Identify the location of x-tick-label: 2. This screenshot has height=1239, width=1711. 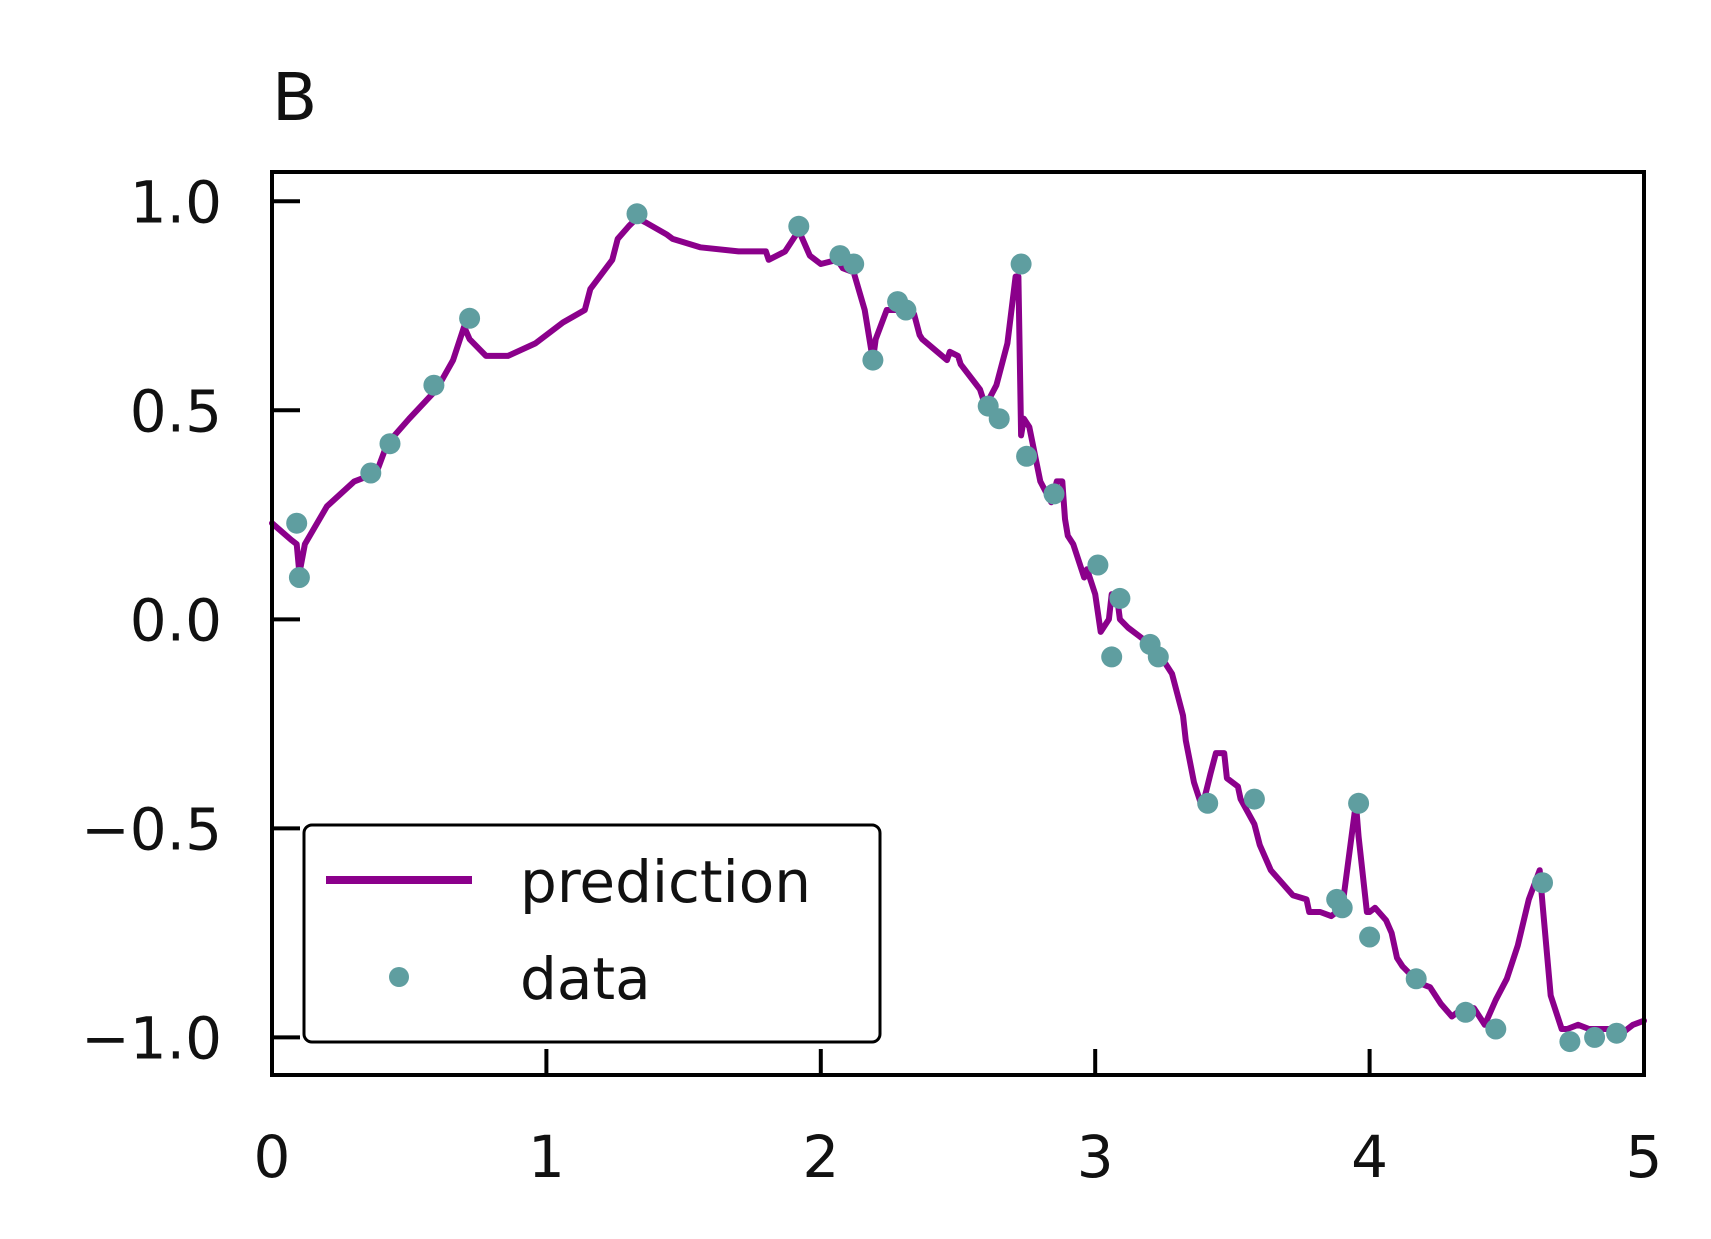
(820, 1157).